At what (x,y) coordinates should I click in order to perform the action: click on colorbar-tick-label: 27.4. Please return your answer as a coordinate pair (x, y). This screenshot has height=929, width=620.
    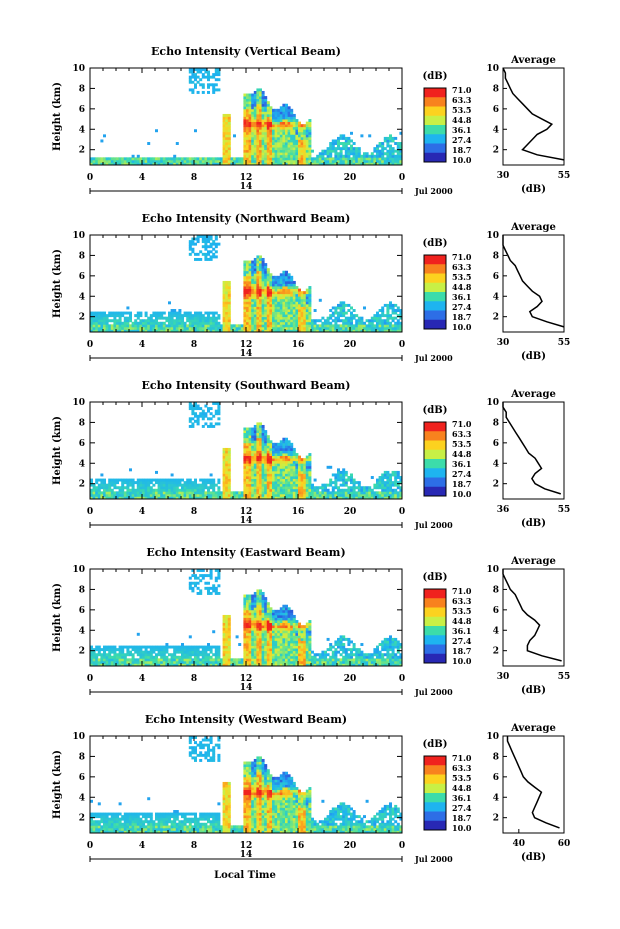
    Looking at the image, I should click on (462, 474).